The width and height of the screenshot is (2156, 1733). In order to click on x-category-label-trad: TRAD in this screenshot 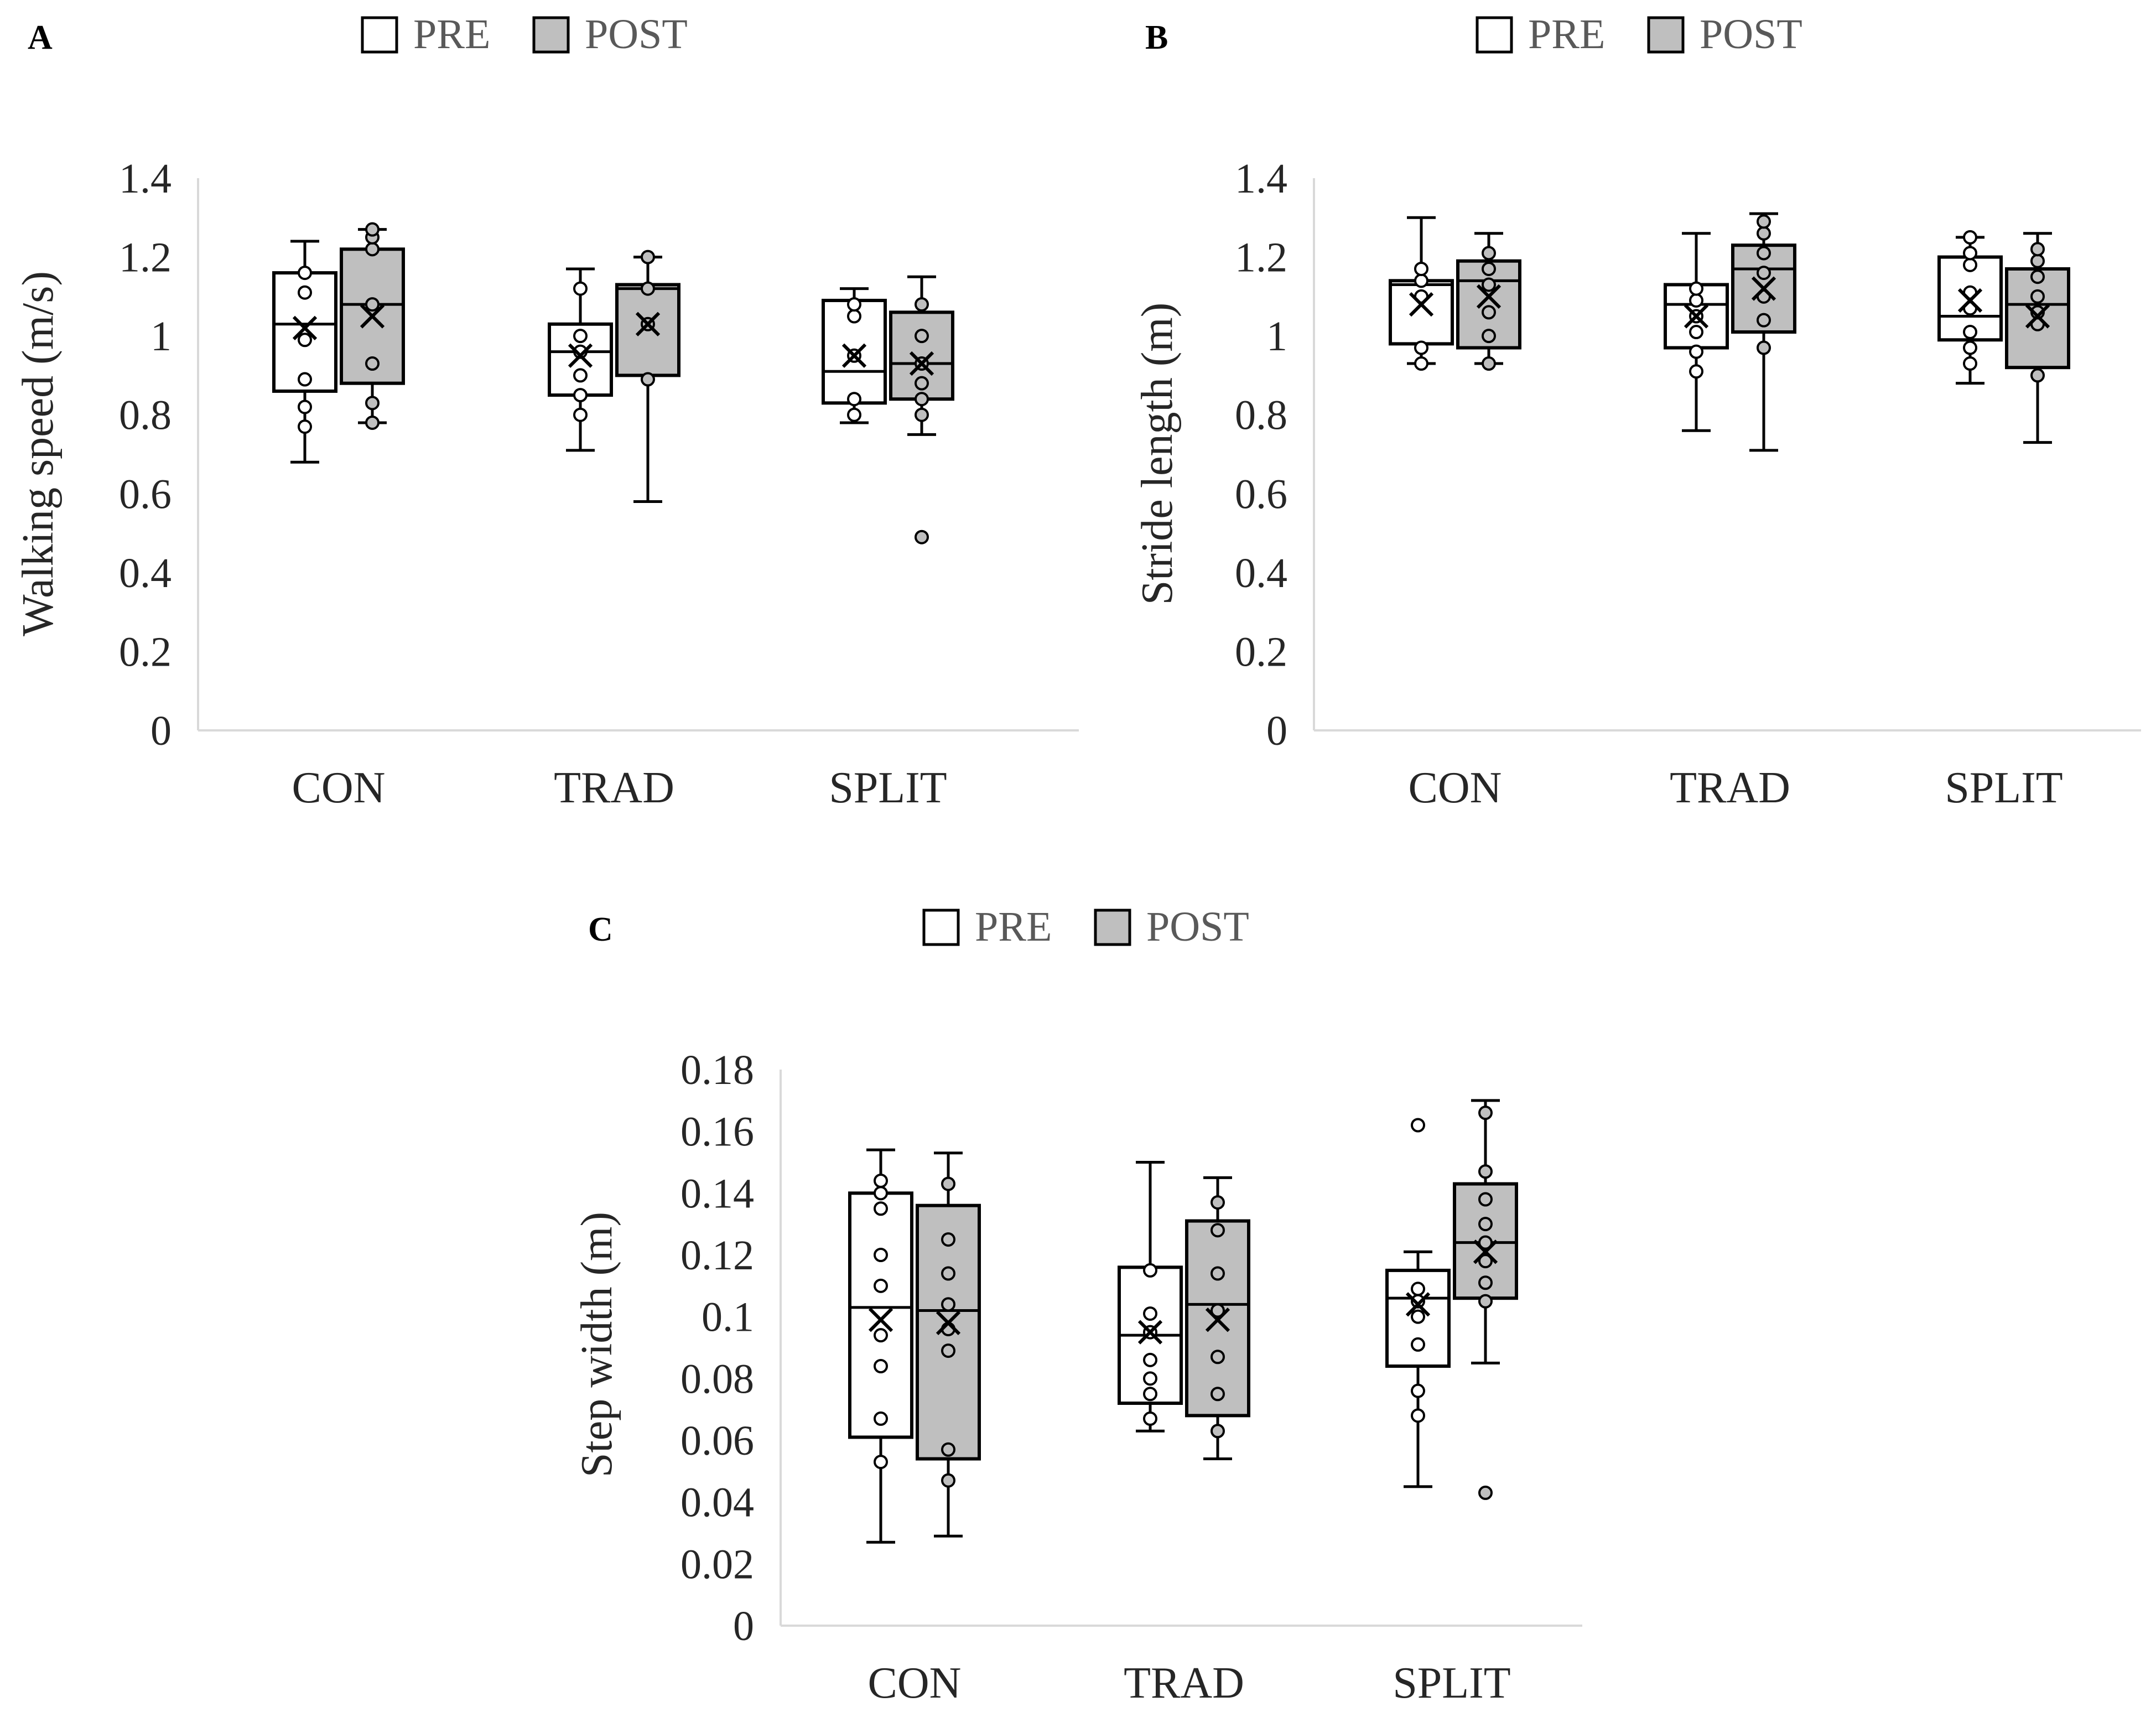, I will do `click(614, 788)`.